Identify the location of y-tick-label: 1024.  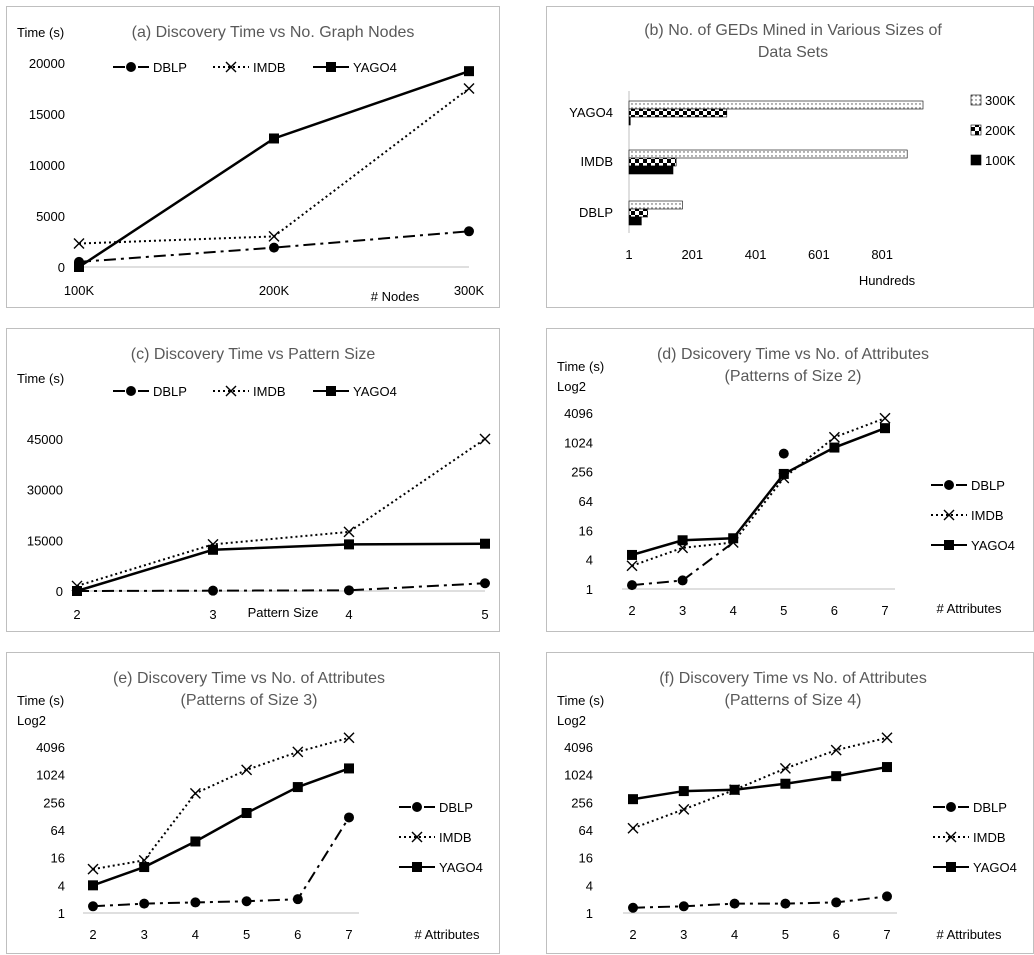
(50, 775).